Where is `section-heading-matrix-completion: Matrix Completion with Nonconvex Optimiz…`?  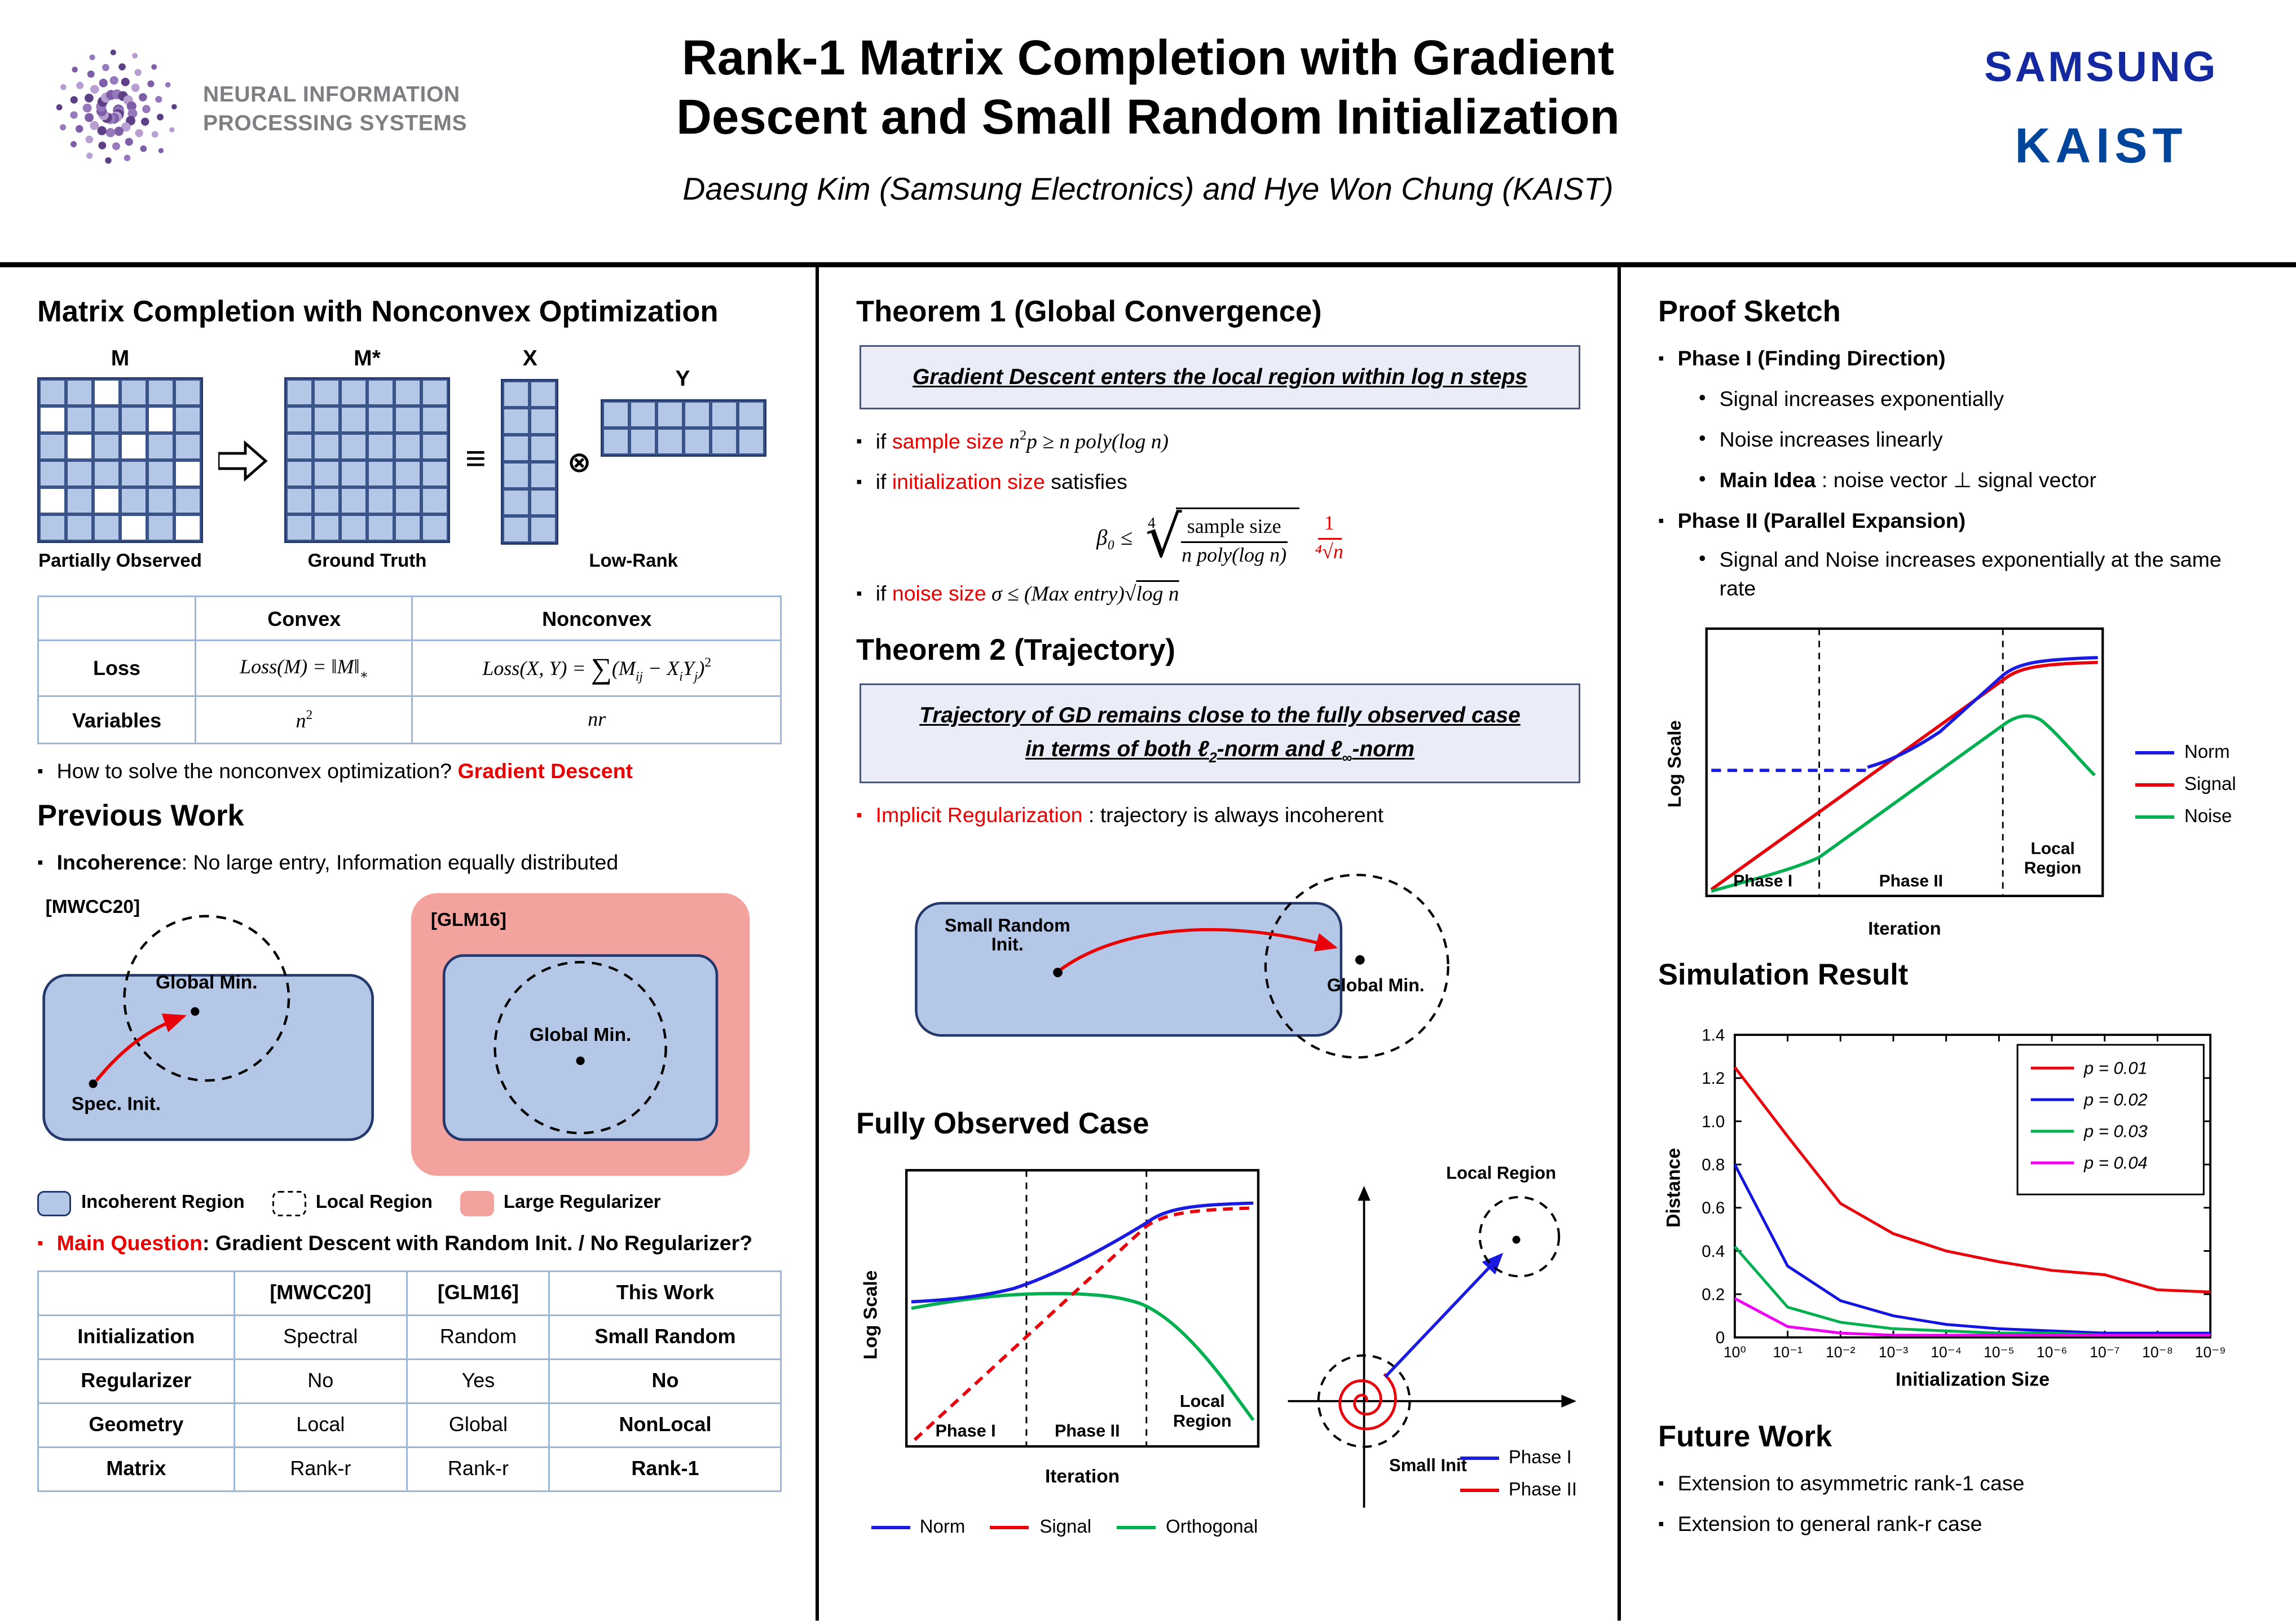 section-heading-matrix-completion: Matrix Completion with Nonconvex Optimiz… is located at coordinates (378, 311).